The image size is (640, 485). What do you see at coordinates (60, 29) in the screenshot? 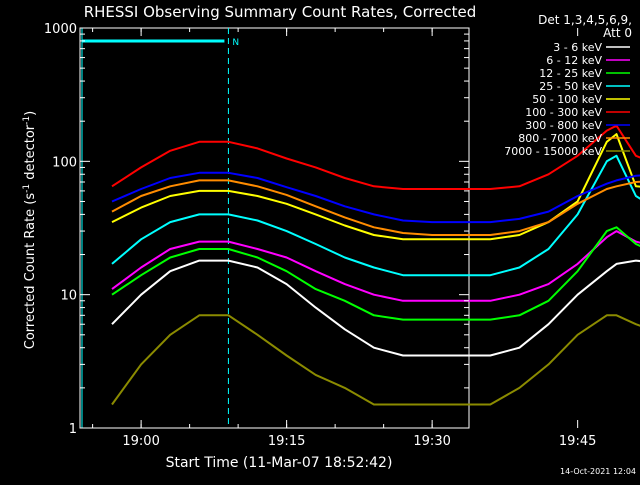
I see `y-tick-label: 1000` at bounding box center [60, 29].